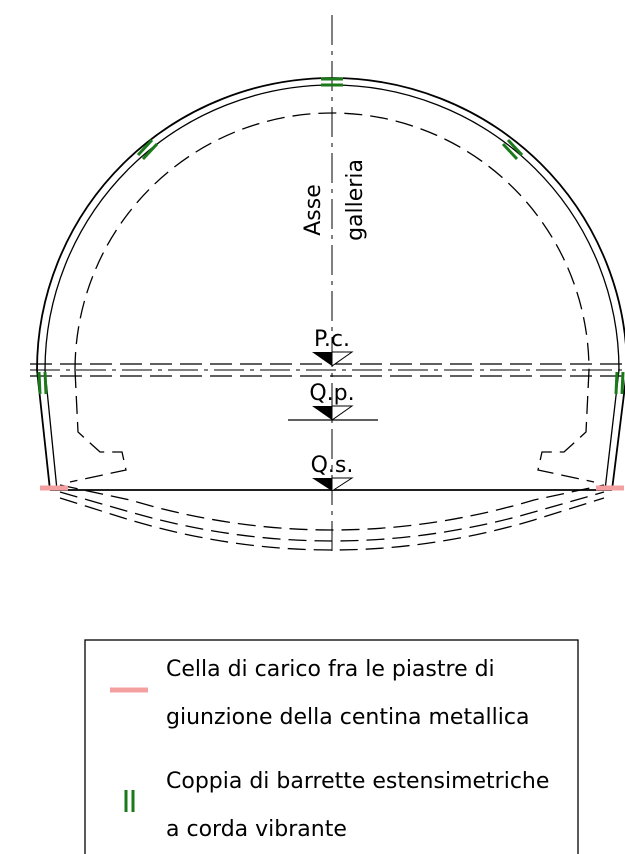  I want to click on level-label: Q.s., so click(332, 465).